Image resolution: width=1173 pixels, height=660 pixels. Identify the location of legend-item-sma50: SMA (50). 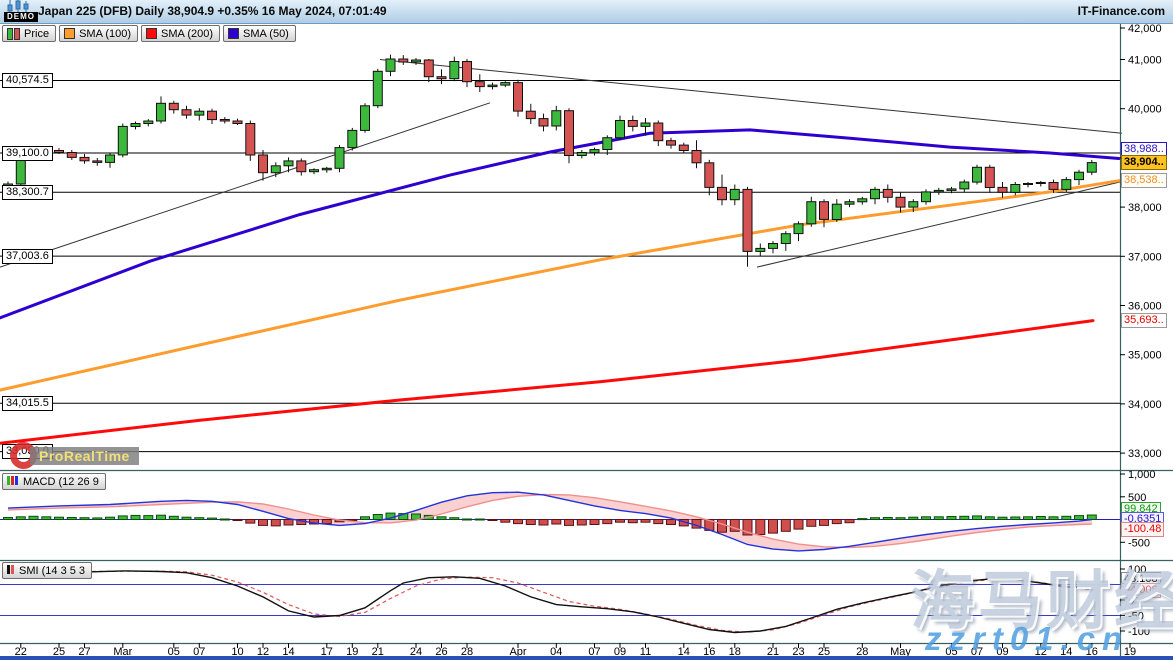
(259, 33).